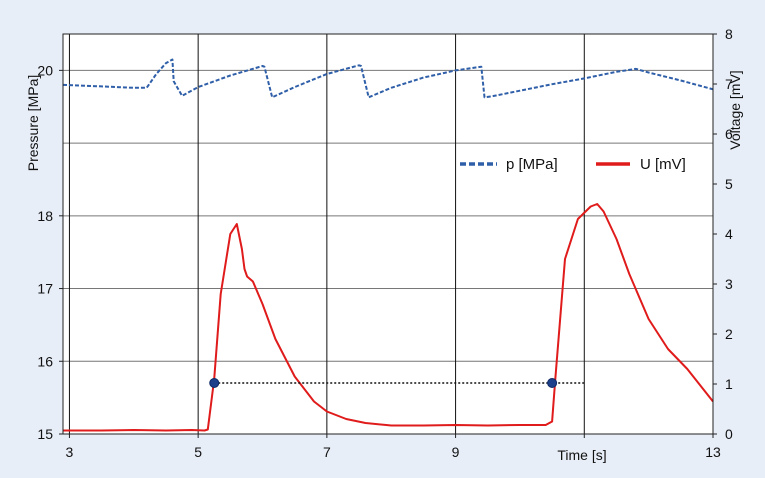  Describe the element at coordinates (573, 164) in the screenshot. I see `legend: p [MPa] U [mV]` at that location.